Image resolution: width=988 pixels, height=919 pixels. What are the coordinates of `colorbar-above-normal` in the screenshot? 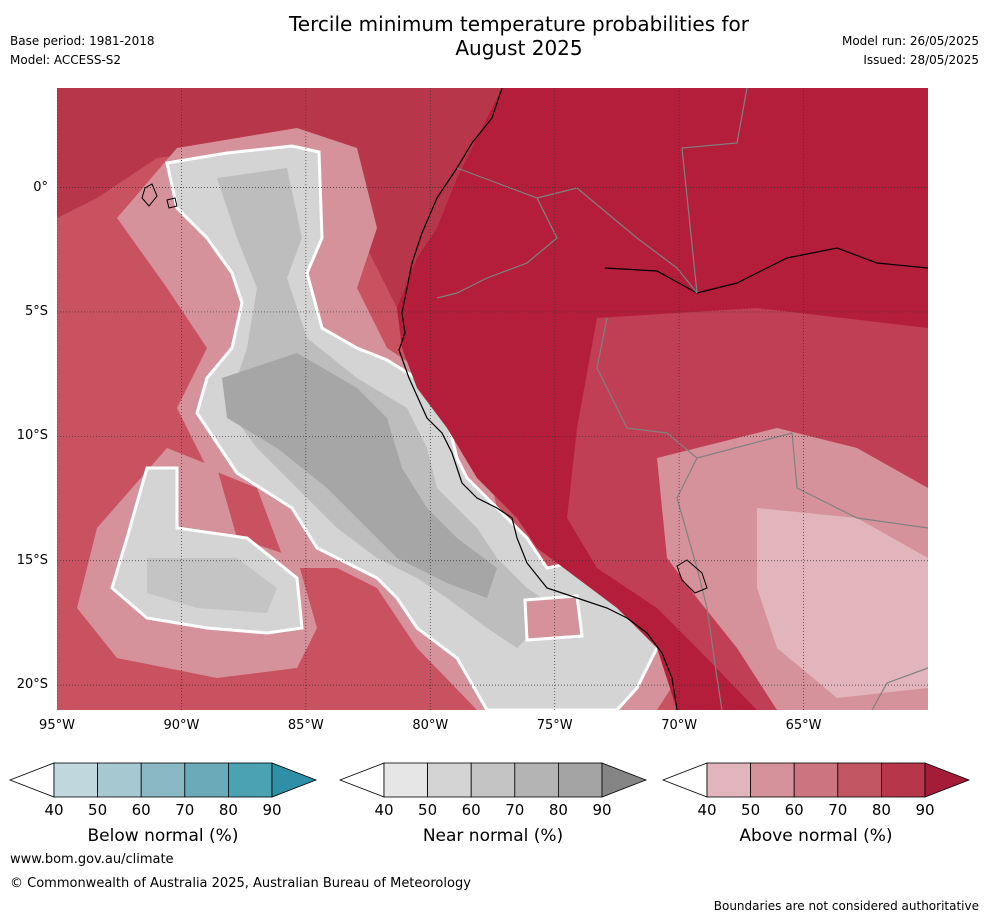 It's located at (816, 780).